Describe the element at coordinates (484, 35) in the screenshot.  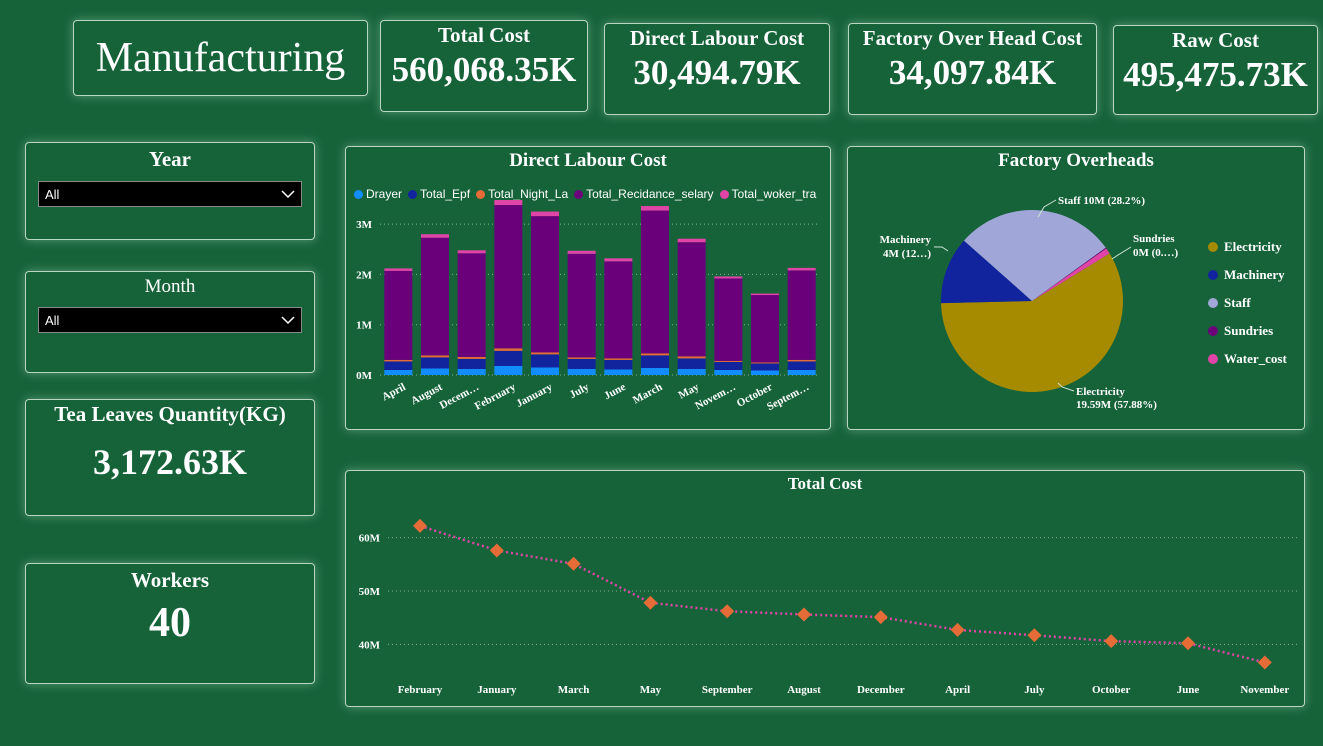
I see `kpi-label: Total Cost` at that location.